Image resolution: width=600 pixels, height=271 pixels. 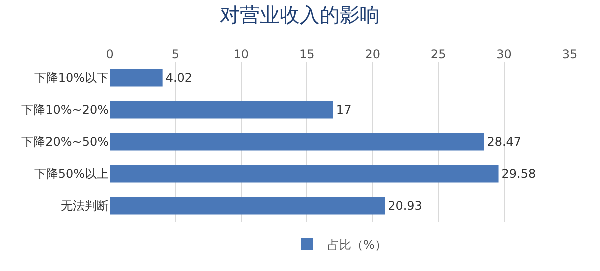 What do you see at coordinates (504, 142) in the screenshot?
I see `data-label: 28.47` at bounding box center [504, 142].